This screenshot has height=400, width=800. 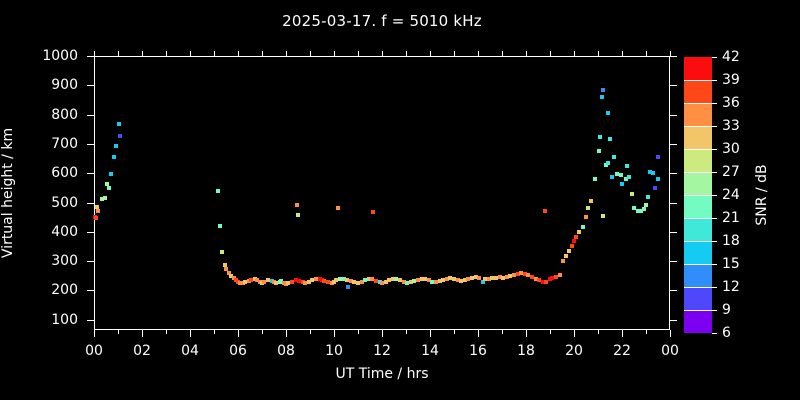 I want to click on y-tick-label: 100, so click(x=64, y=319).